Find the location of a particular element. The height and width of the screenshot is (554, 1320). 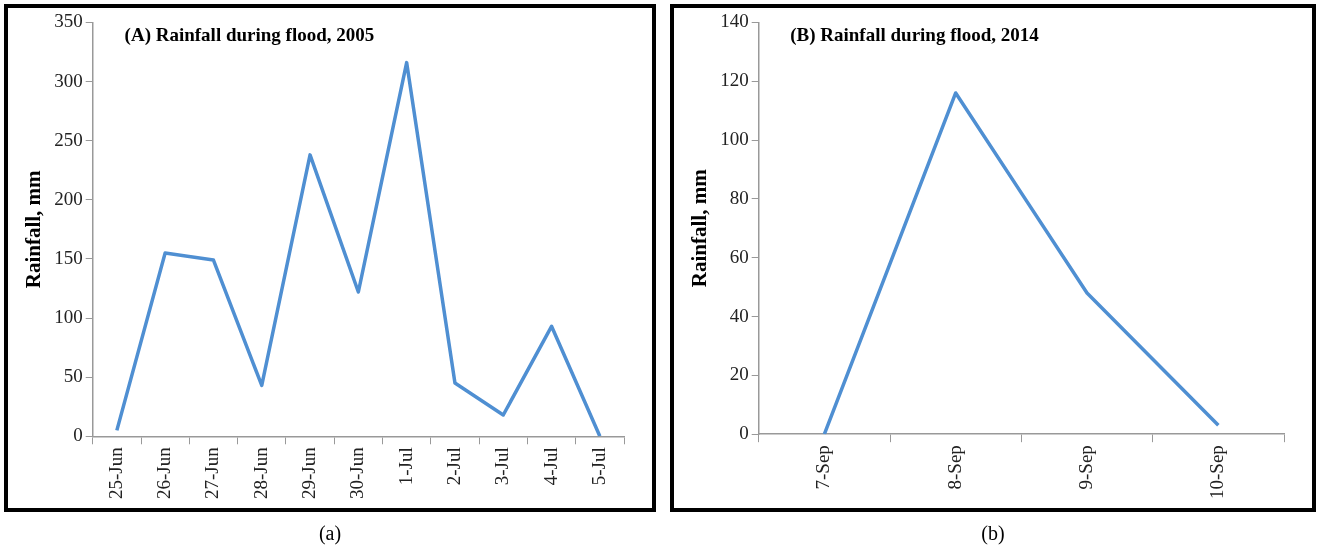

x-tick-label: 29-Jun is located at coordinates (309, 473).